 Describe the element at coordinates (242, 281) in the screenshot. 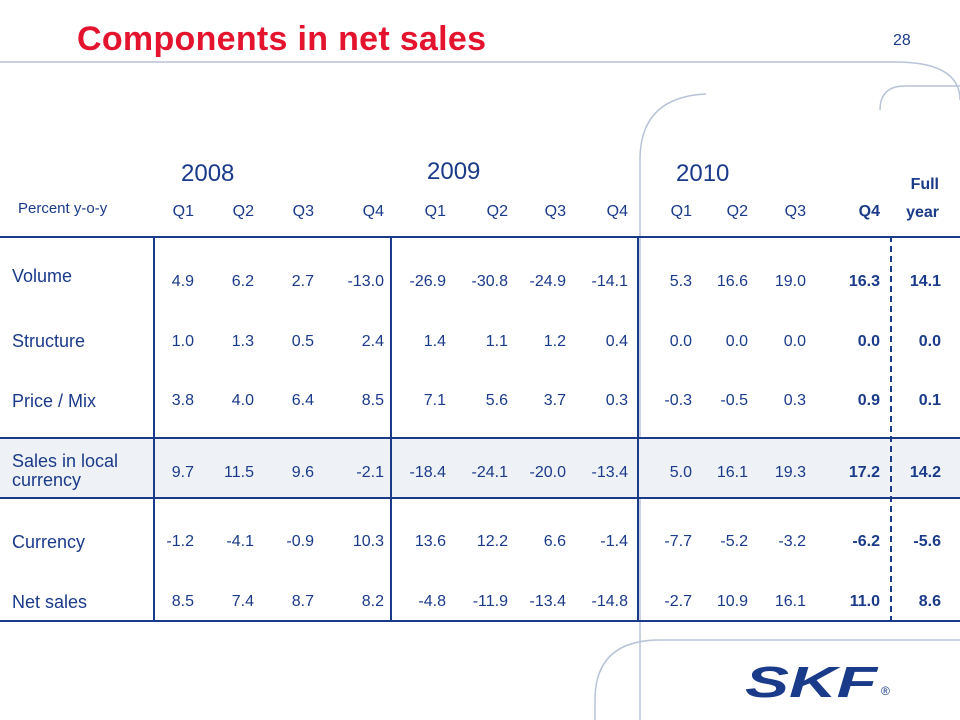

I see `table-cell: 6.2` at that location.